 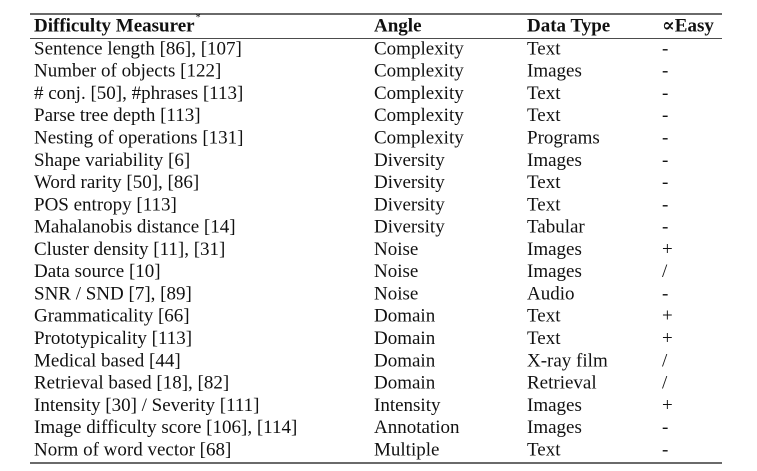 What do you see at coordinates (127, 71) in the screenshot?
I see `cell: Number of objects [122]` at bounding box center [127, 71].